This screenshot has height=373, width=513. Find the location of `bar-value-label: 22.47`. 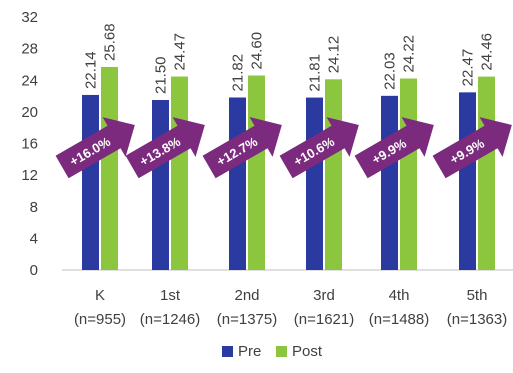

bar-value-label: 22.47 is located at coordinates (468, 68).